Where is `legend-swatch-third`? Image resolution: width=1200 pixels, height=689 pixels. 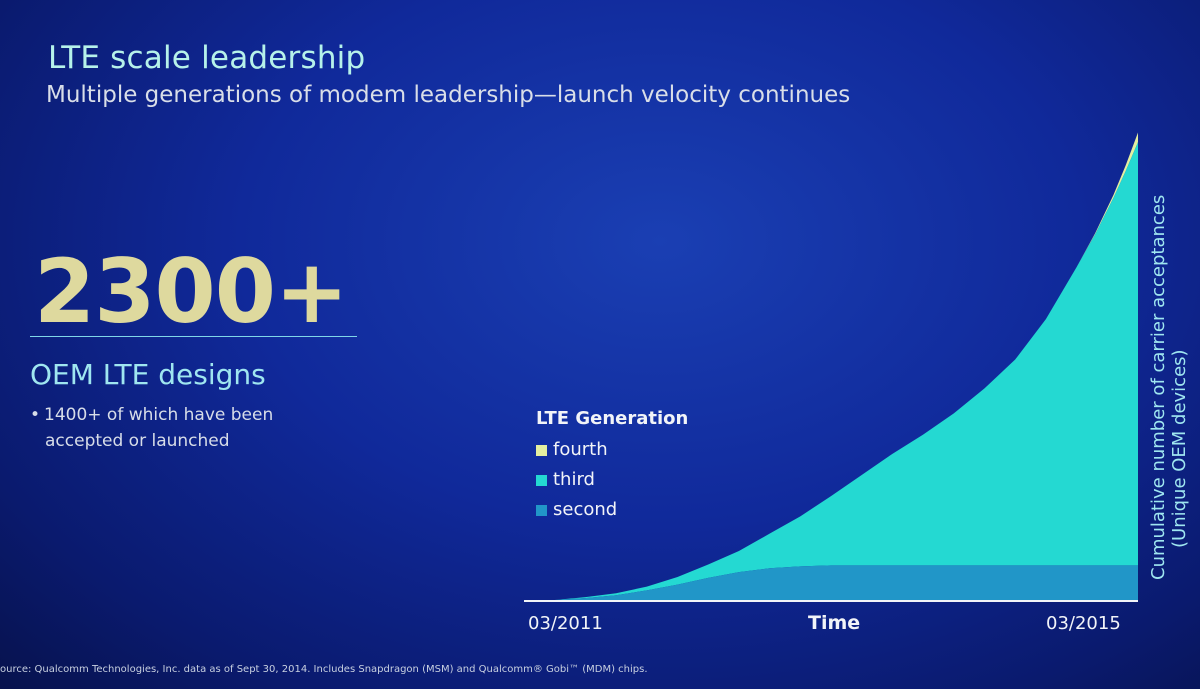
legend-swatch-third is located at coordinates (541, 480).